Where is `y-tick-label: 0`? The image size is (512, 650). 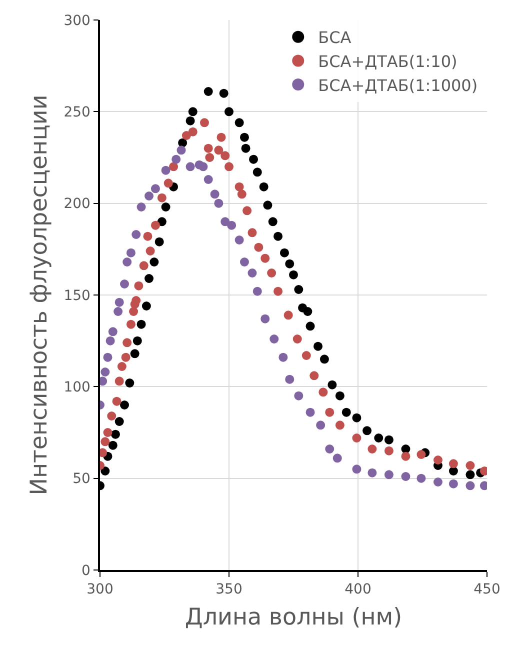 y-tick-label: 0 is located at coordinates (86, 570).